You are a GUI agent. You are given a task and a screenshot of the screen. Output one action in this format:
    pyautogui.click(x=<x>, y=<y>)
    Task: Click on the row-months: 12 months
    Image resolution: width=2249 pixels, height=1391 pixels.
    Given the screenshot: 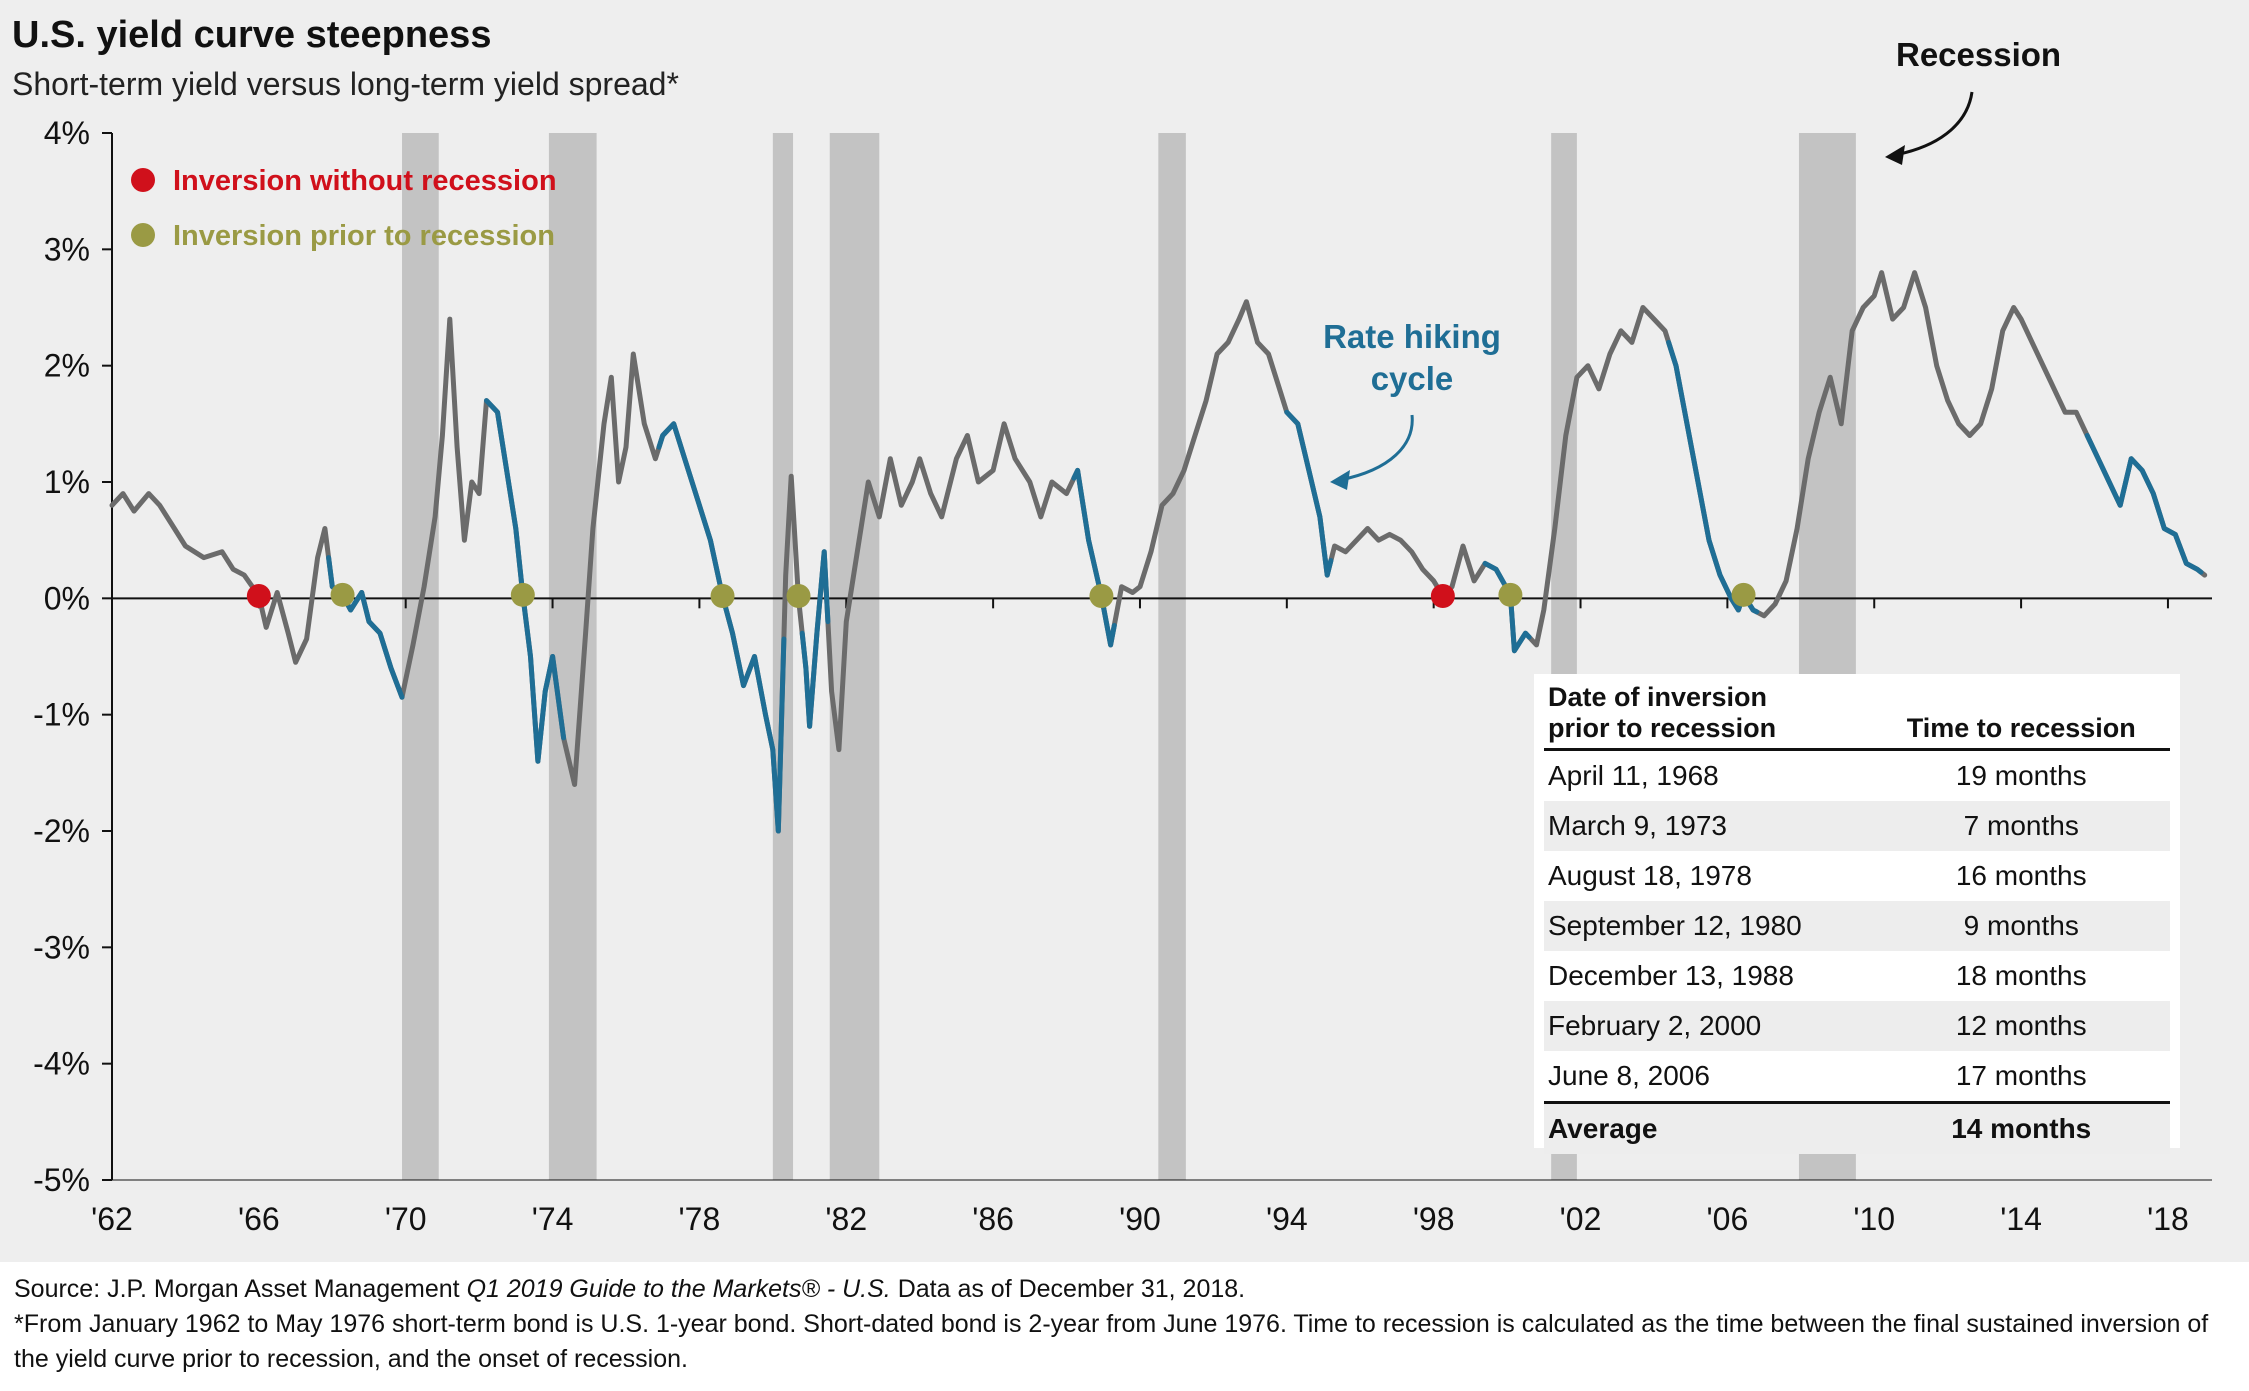 What is the action you would take?
    pyautogui.click(x=2021, y=1026)
    